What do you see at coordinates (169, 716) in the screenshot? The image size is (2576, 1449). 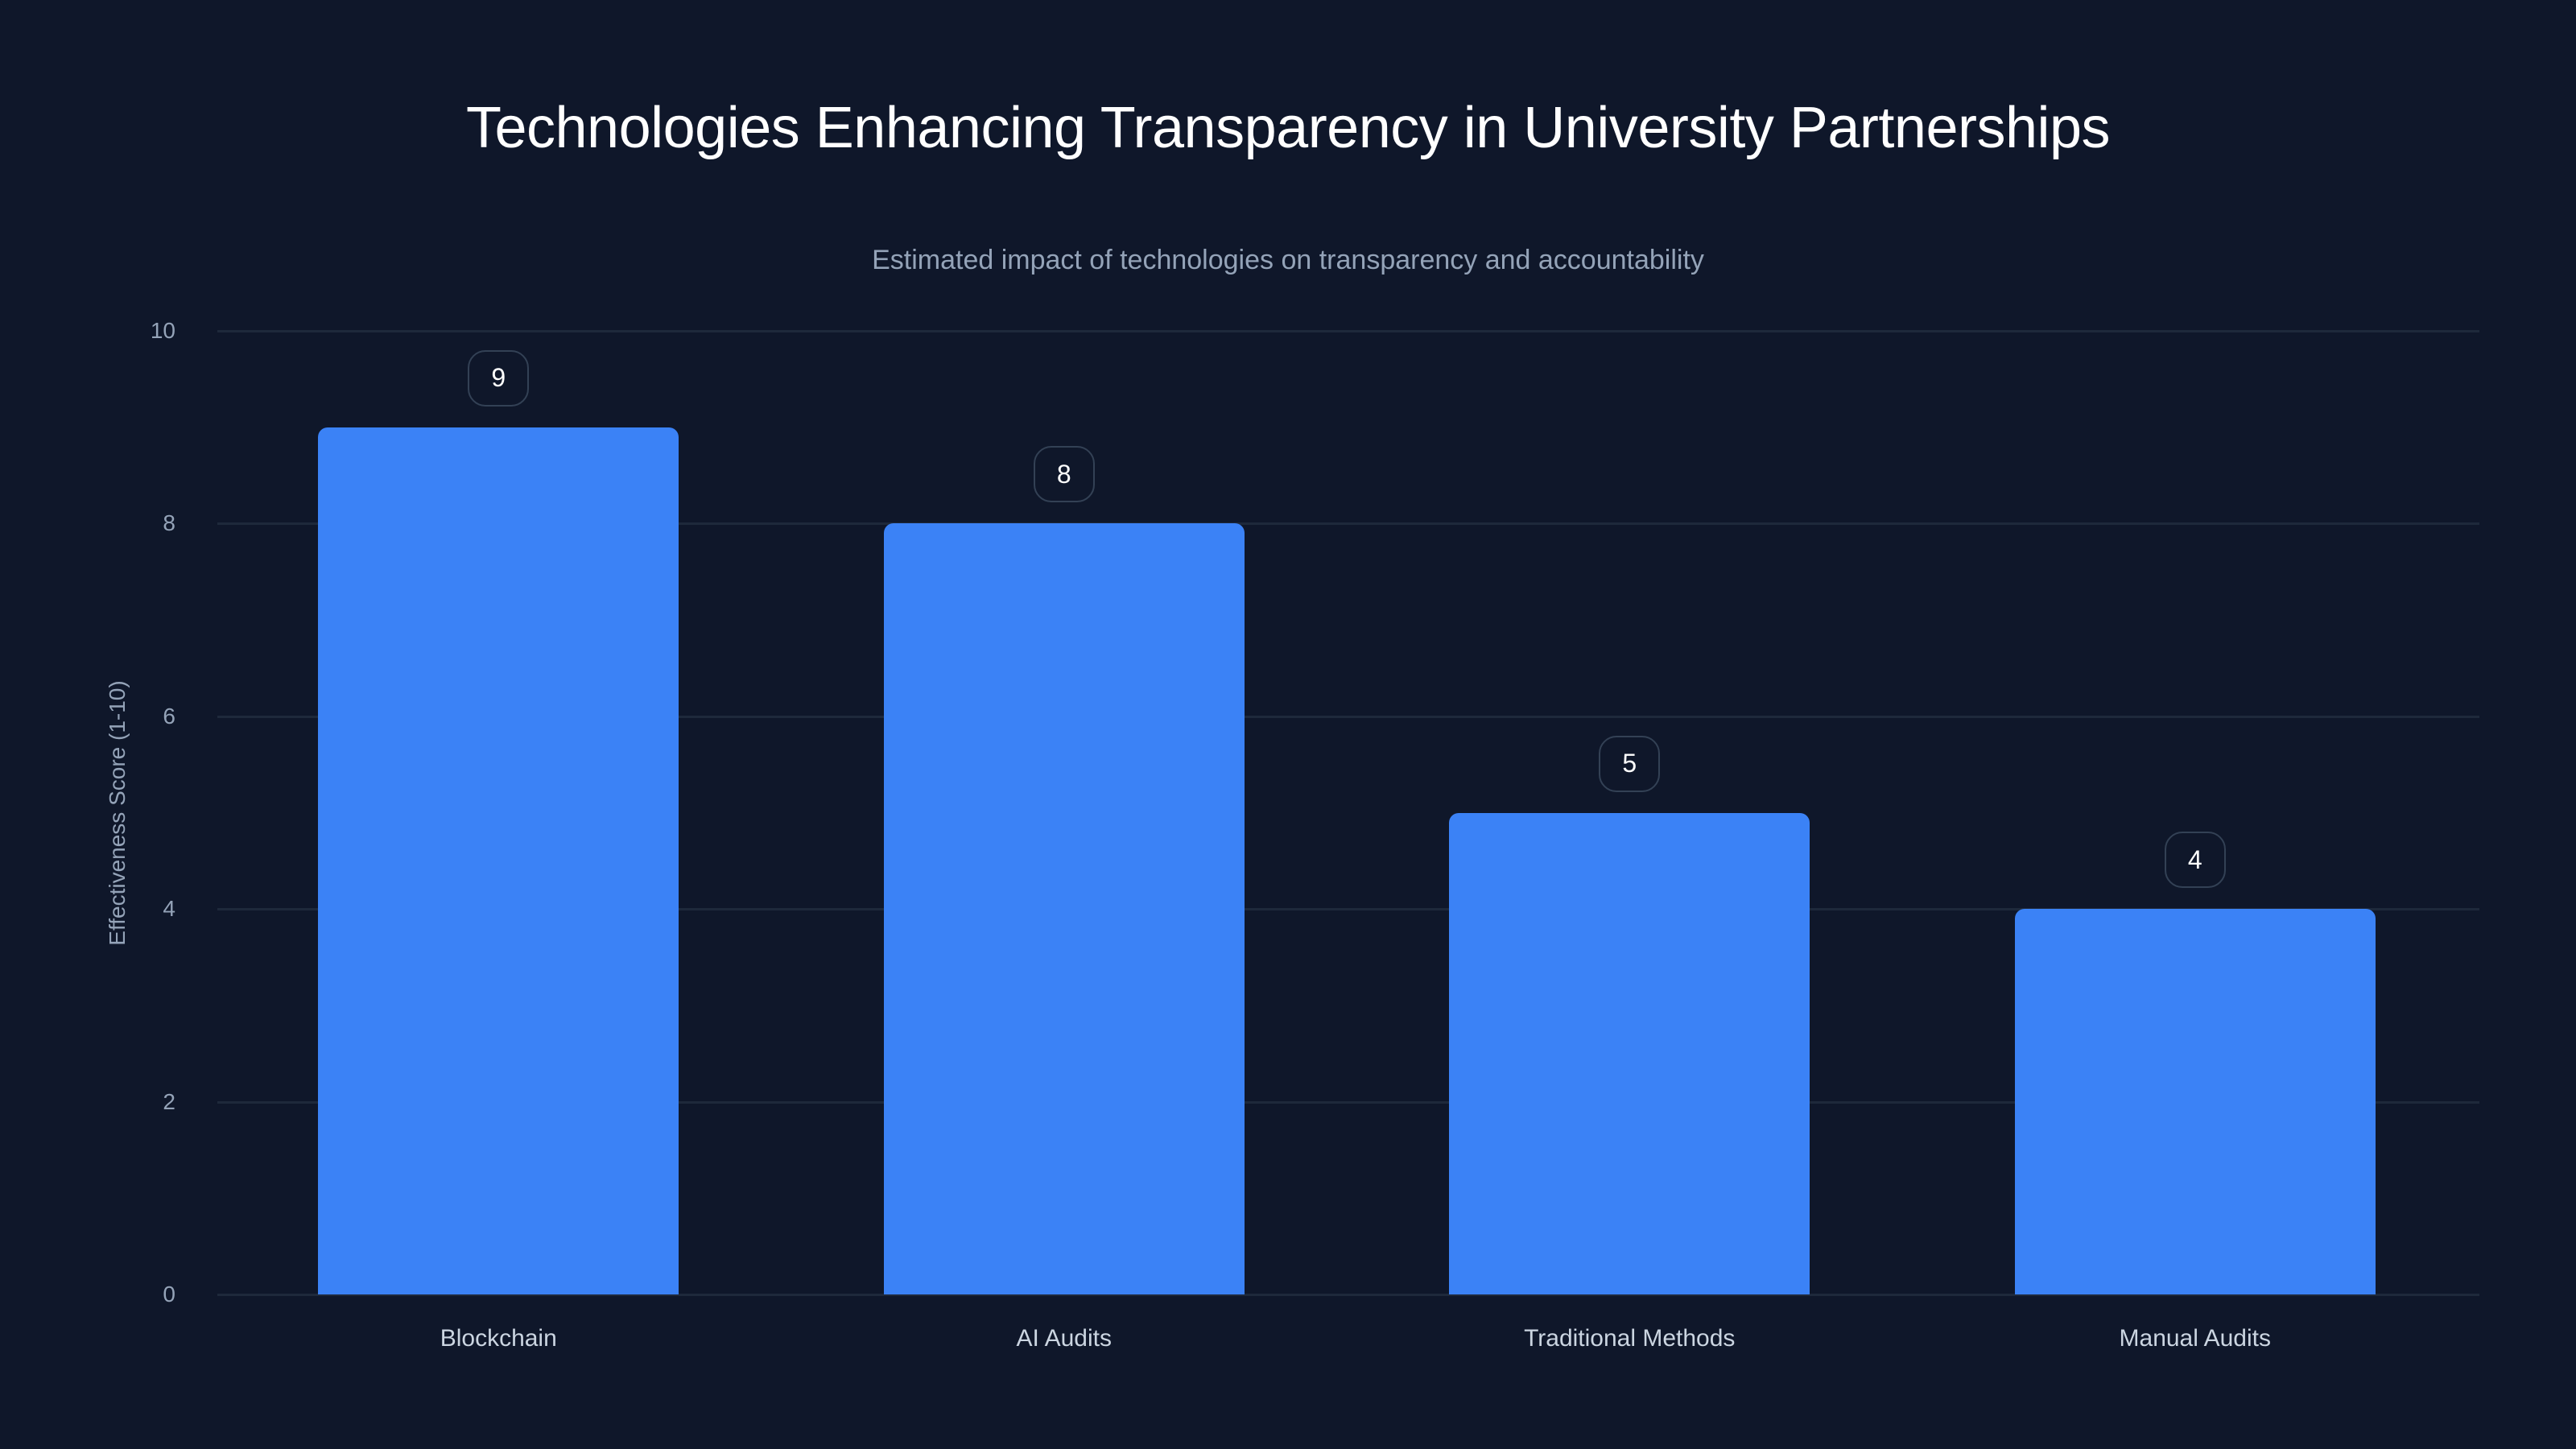 I see `y-tick-label: 6` at bounding box center [169, 716].